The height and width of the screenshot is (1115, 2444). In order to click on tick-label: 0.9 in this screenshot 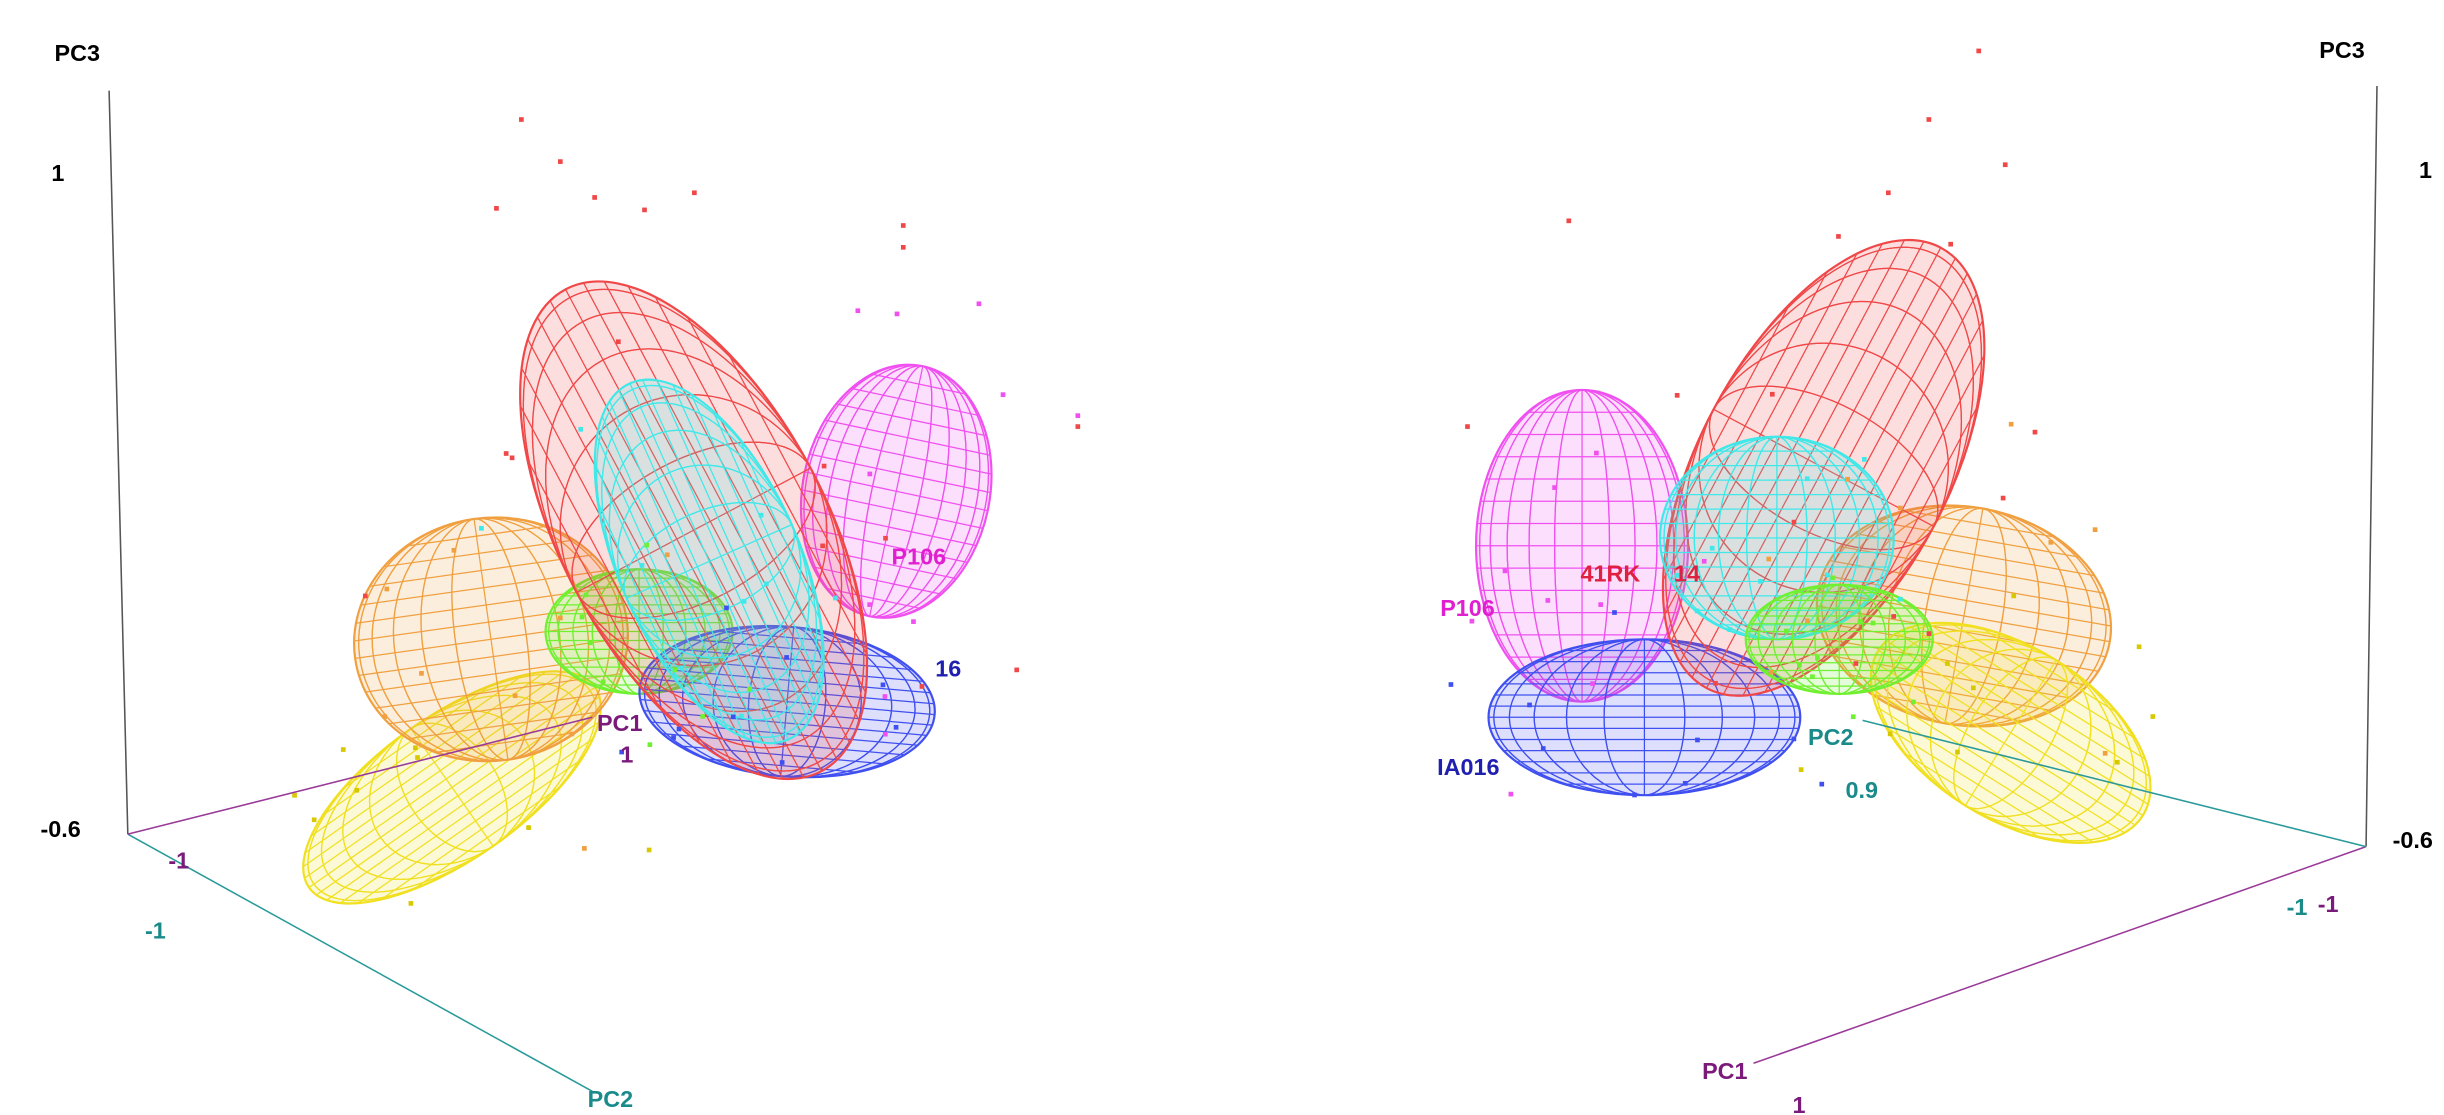, I will do `click(1861, 790)`.